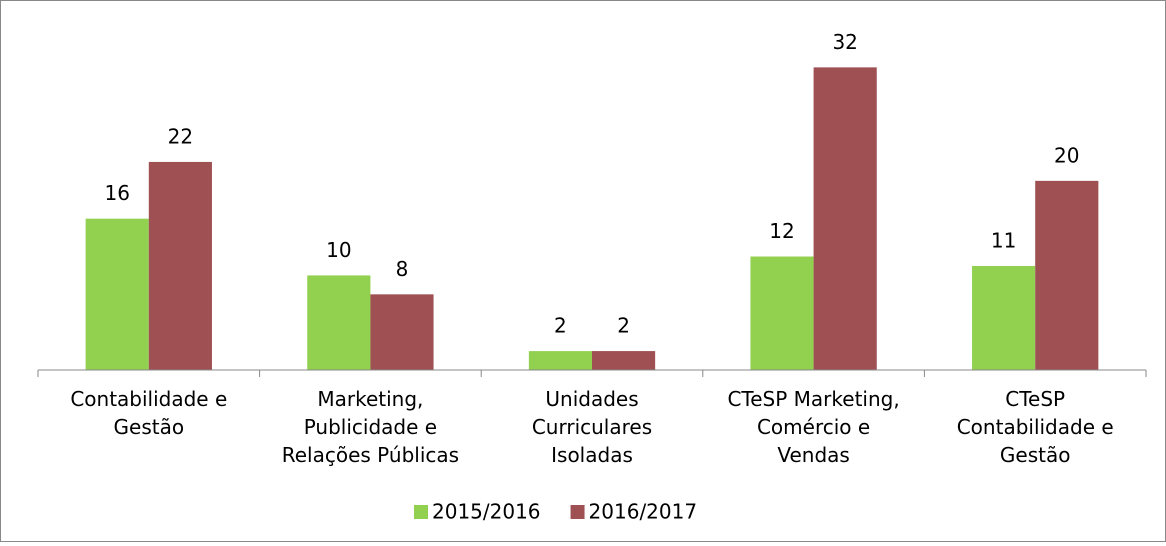 This screenshot has height=546, width=1166. Describe the element at coordinates (370, 399) in the screenshot. I see `label-line: Marketing,` at that location.